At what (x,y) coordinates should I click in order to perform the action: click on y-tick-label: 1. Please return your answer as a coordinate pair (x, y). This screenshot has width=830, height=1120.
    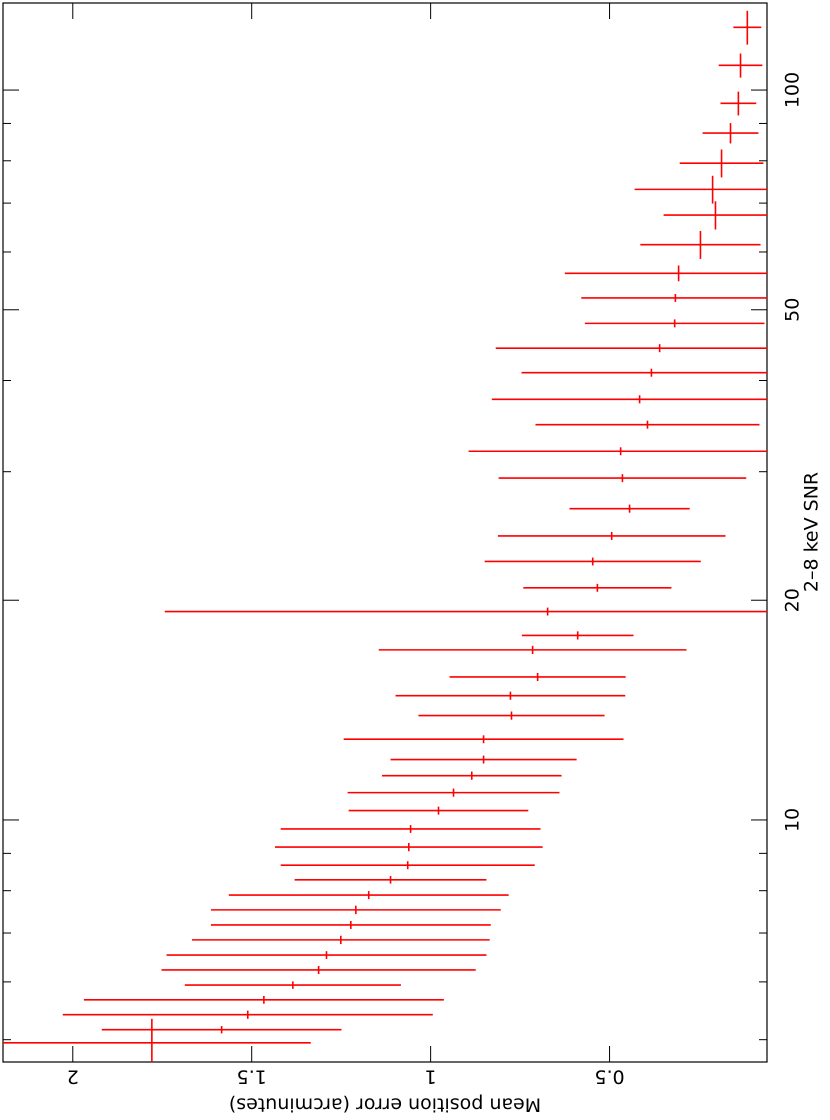
    Looking at the image, I should click on (431, 1077).